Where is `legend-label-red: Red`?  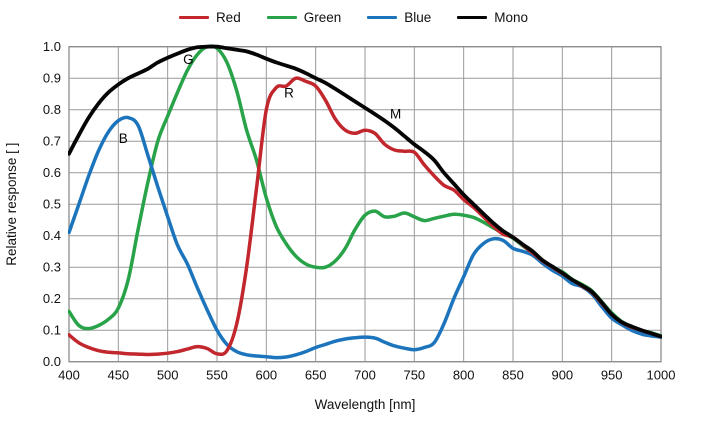
legend-label-red: Red is located at coordinates (228, 17).